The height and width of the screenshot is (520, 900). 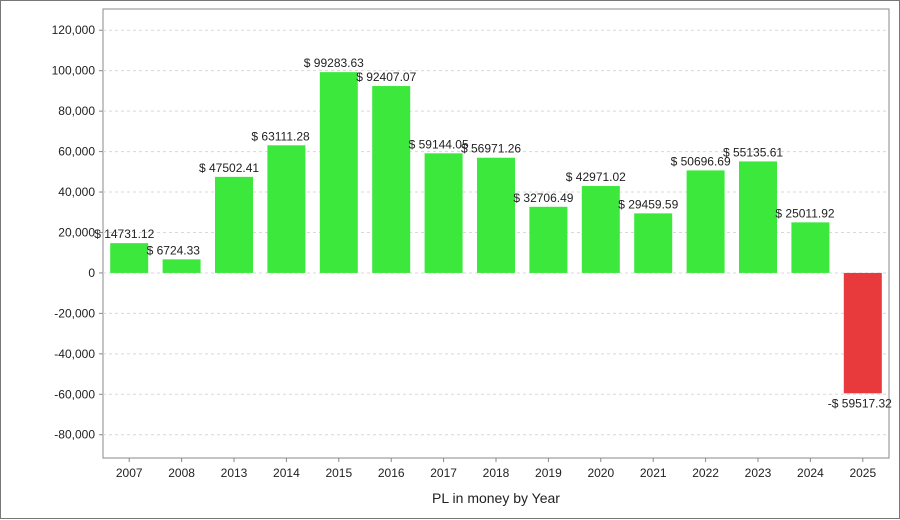 What do you see at coordinates (862, 333) in the screenshot?
I see `bar-2025` at bounding box center [862, 333].